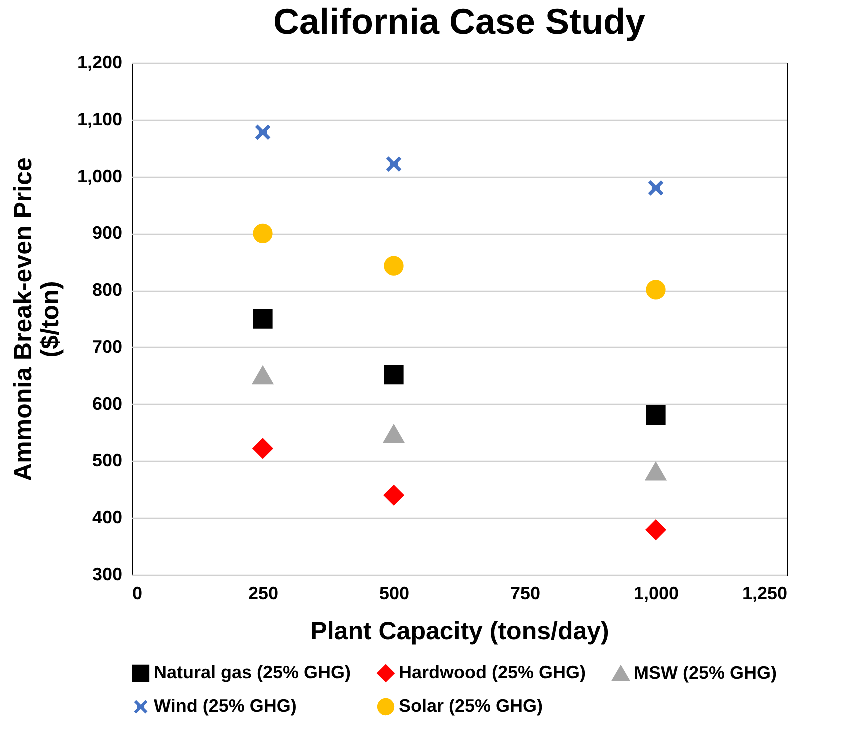 The width and height of the screenshot is (850, 736). Describe the element at coordinates (263, 594) in the screenshot. I see `x-tick-label: 250` at that location.